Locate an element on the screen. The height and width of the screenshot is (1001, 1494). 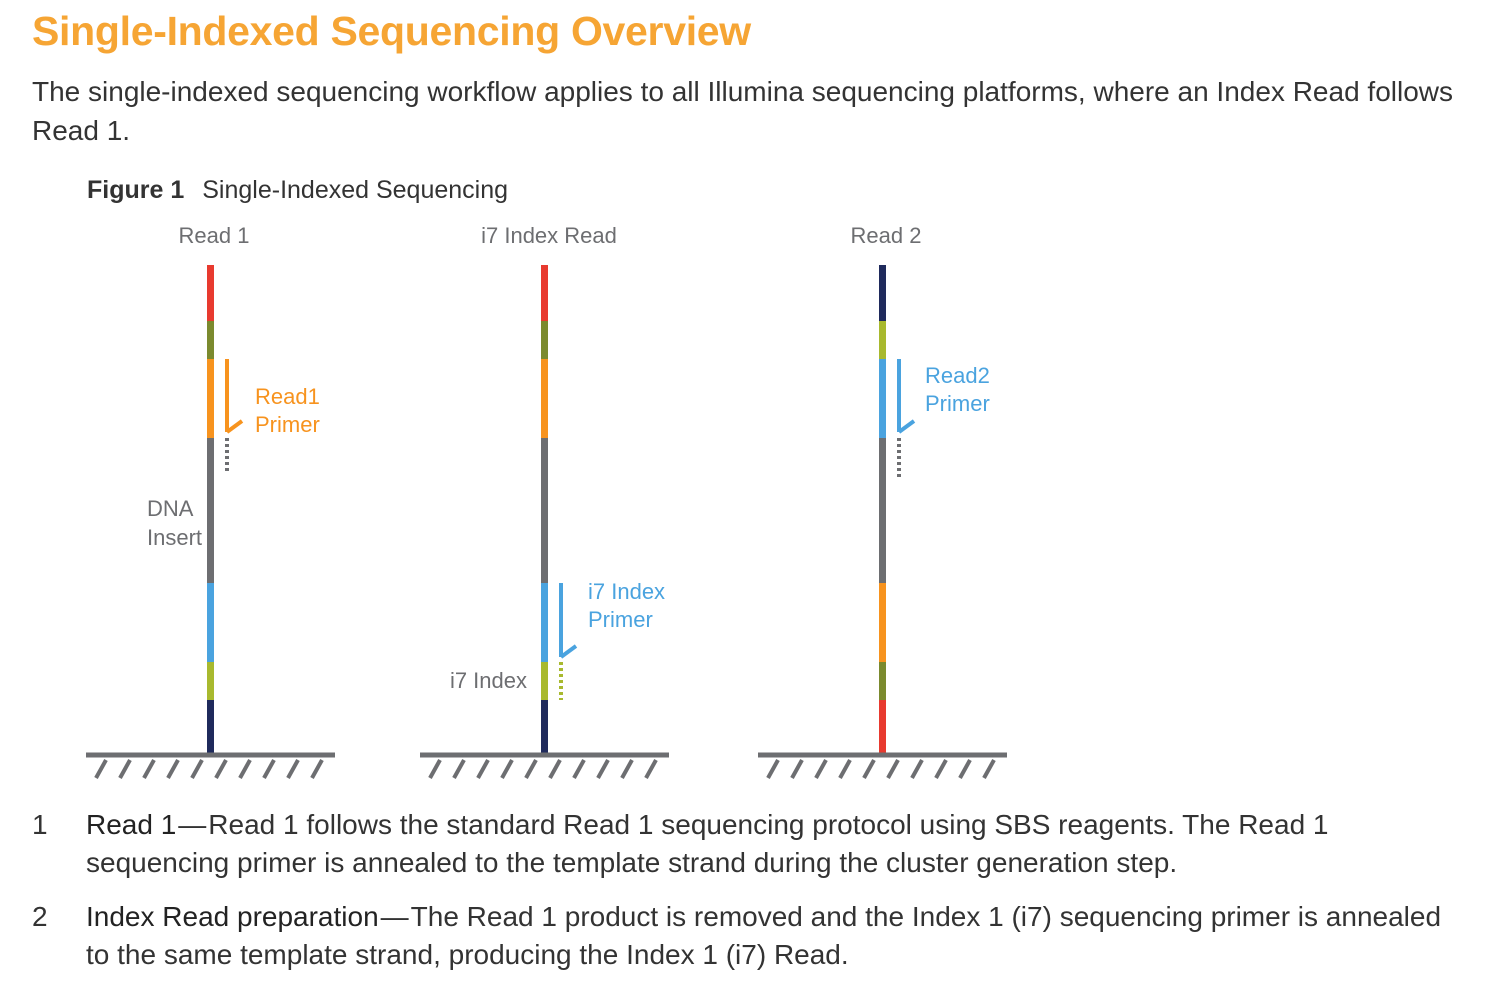
panel-heading-read2: Read 2 is located at coordinates (886, 235).